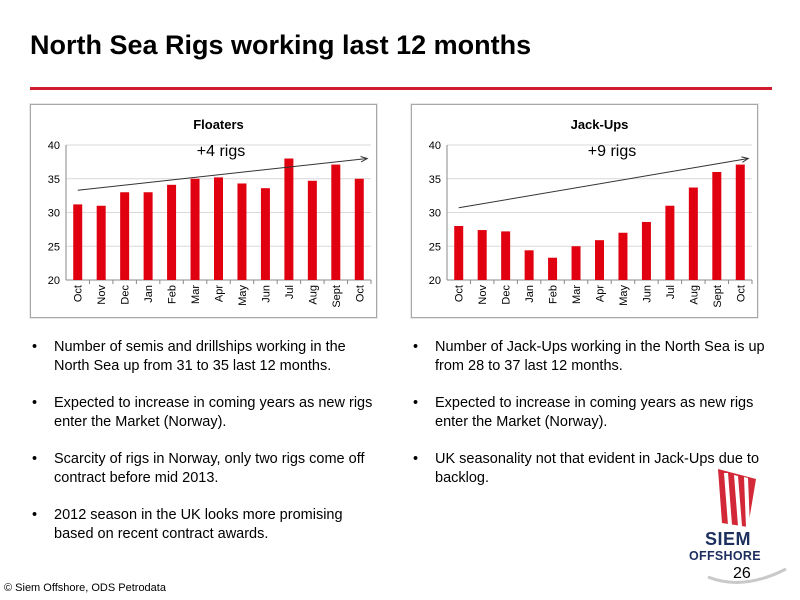 The height and width of the screenshot is (600, 800). What do you see at coordinates (624, 295) in the screenshot?
I see `jackups-x-tick-label: May` at bounding box center [624, 295].